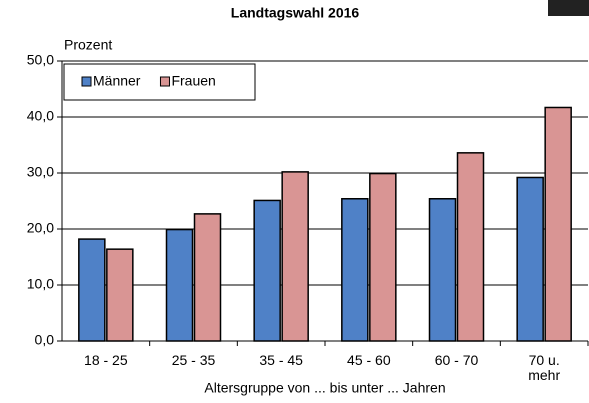  What do you see at coordinates (117, 81) in the screenshot?
I see `legend-label: Männer` at bounding box center [117, 81].